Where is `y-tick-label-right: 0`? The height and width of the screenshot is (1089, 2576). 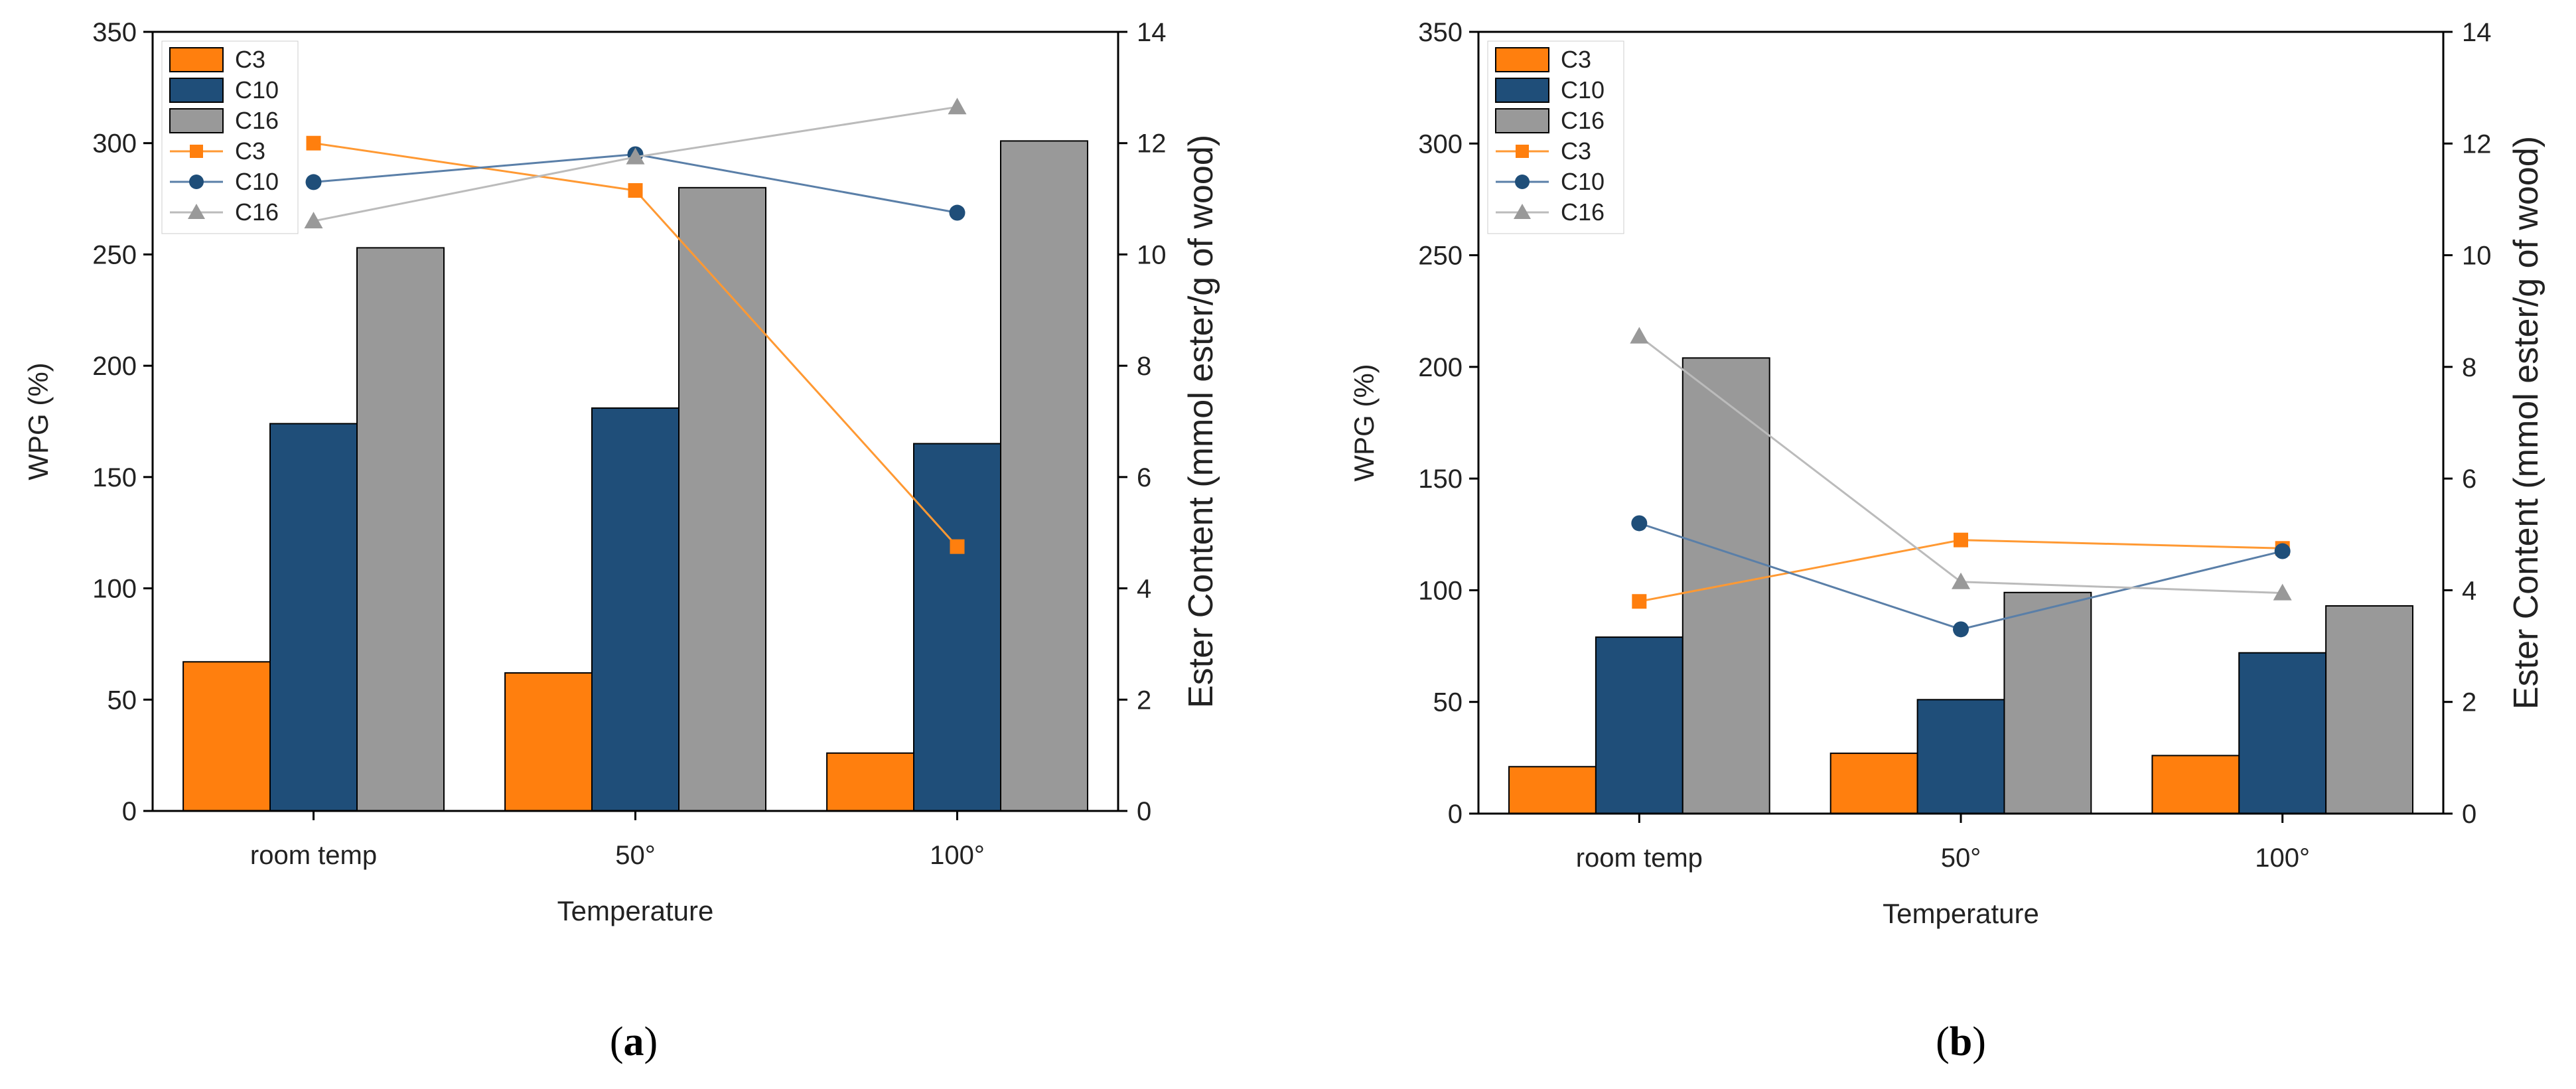
y-tick-label-right: 0 is located at coordinates (1144, 811).